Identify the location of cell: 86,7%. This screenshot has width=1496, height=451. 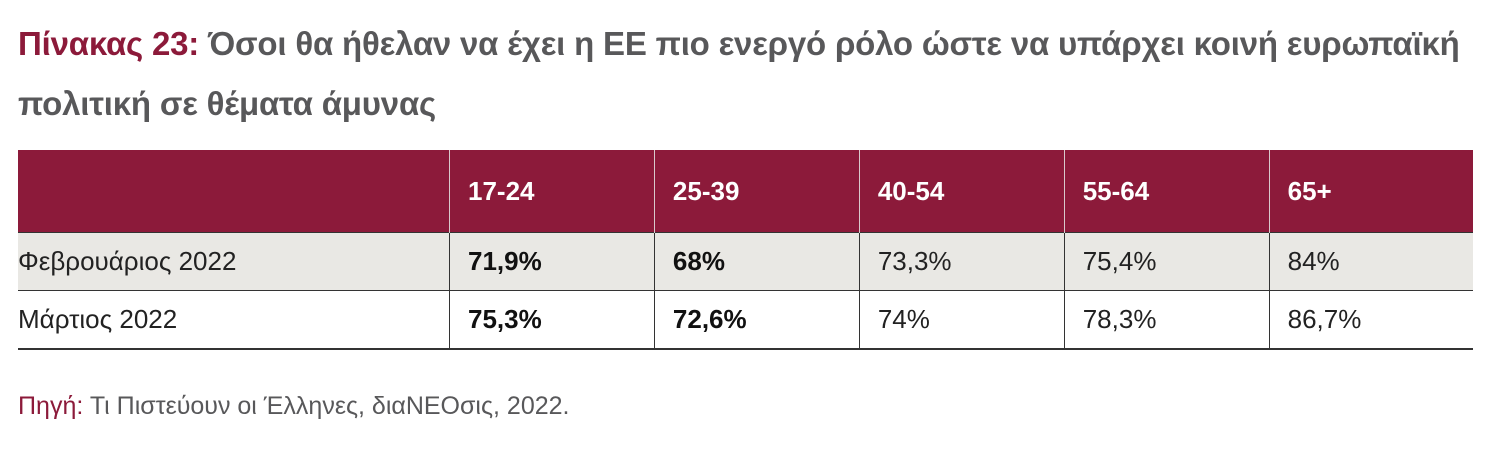
(1370, 320).